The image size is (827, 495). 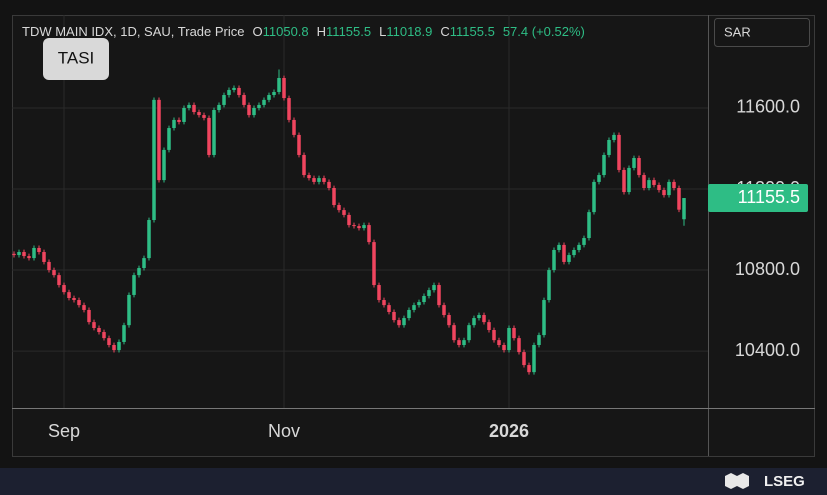 I want to click on ohlc-value: 11018.9, so click(x=409, y=31).